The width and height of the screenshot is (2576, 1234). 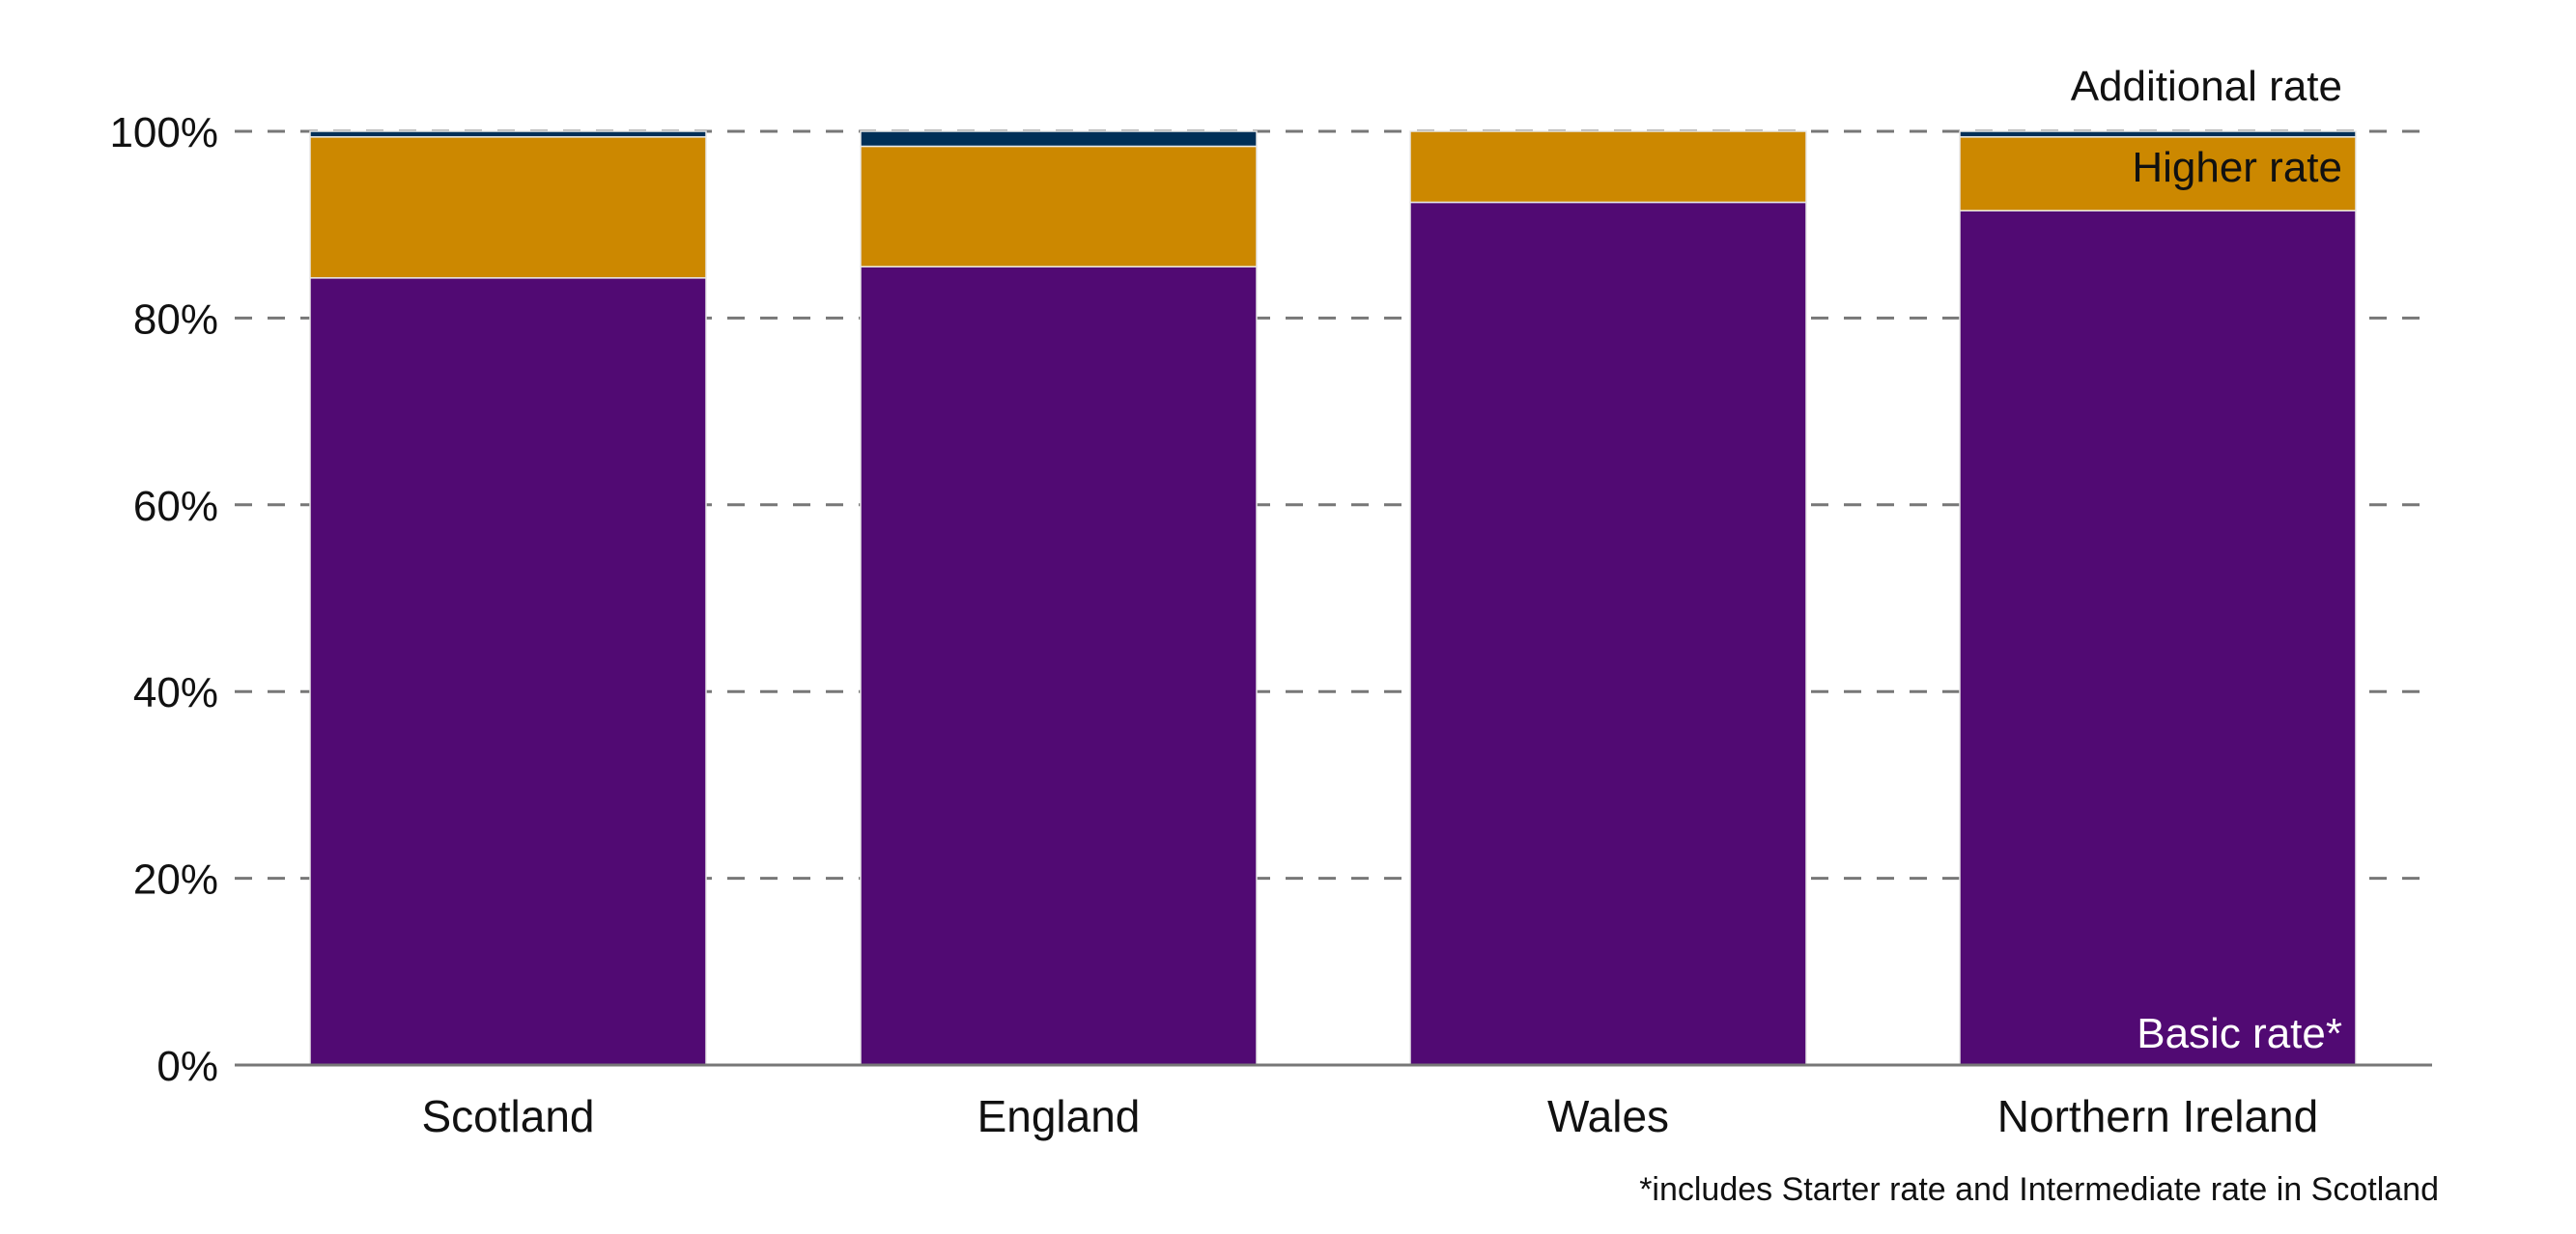 I want to click on bar-segment-scotland-additional, so click(x=508, y=134).